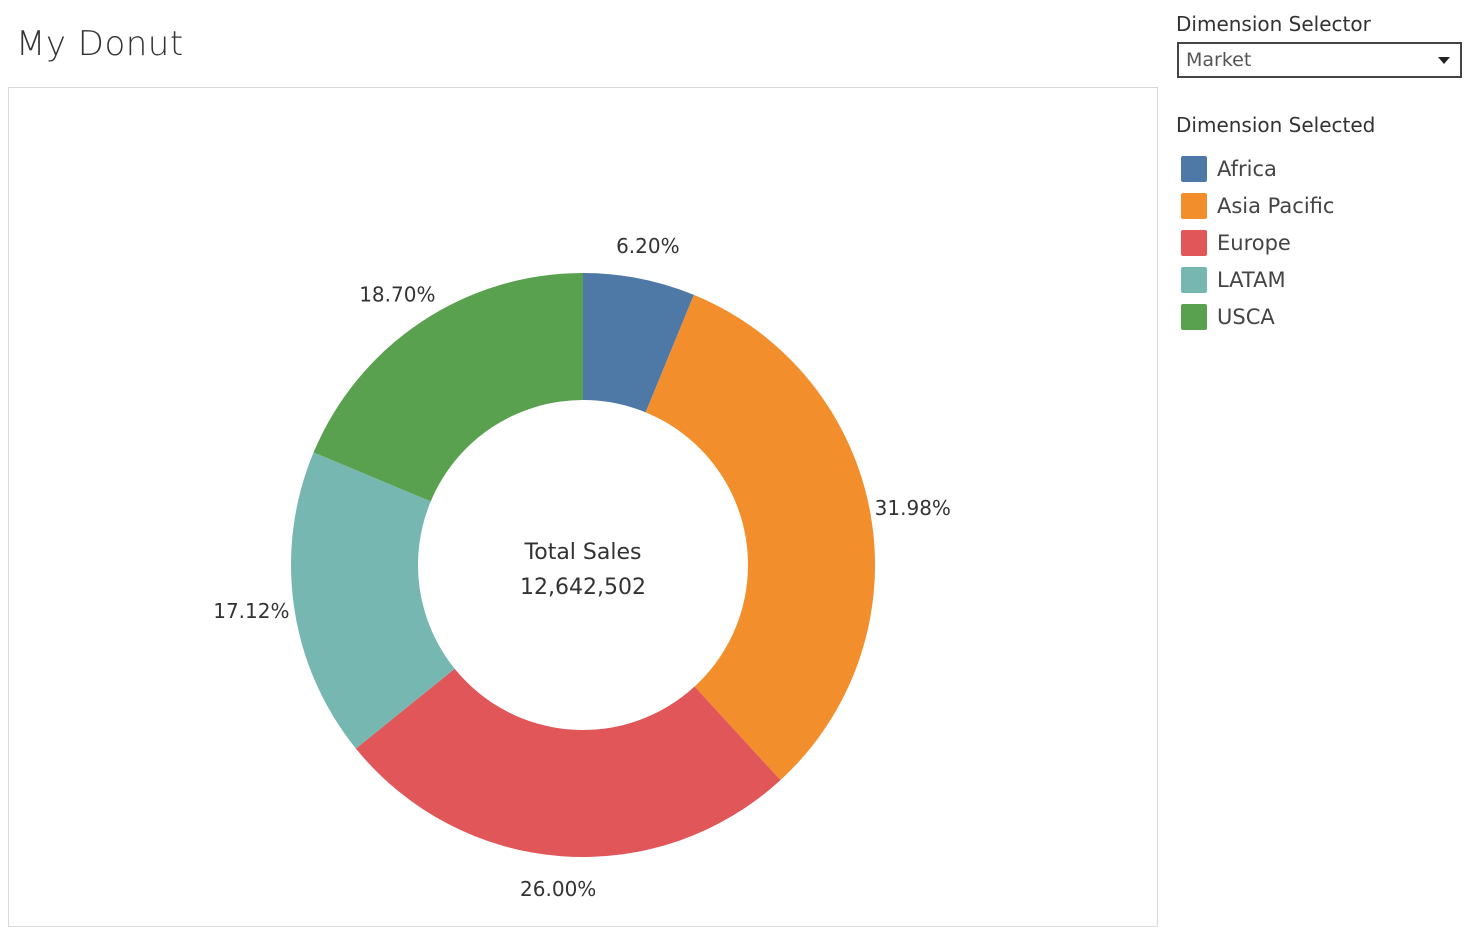 This screenshot has height=927, width=1472. I want to click on legend: Africa Asia Pacific Europe LATAM USCA, so click(1257, 242).